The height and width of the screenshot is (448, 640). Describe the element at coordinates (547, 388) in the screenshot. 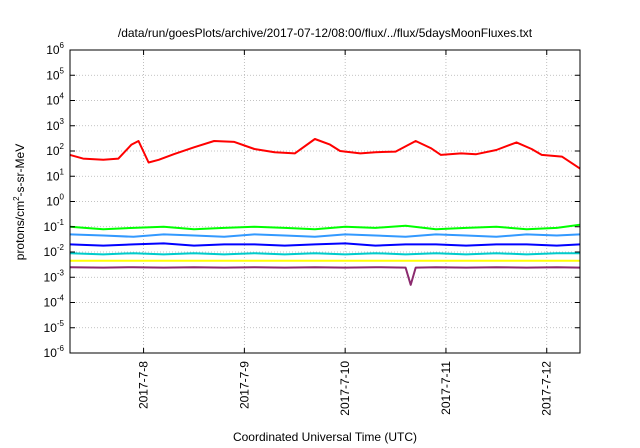

I see `x-tick-label: 2017-7-12` at that location.